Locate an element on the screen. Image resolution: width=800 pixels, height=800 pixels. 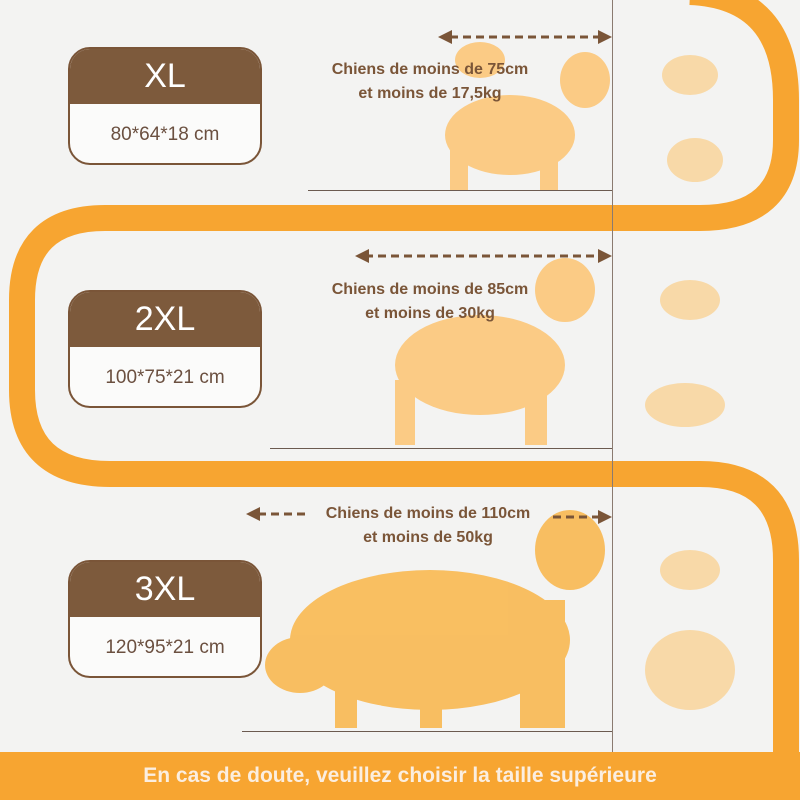
size-card-2xl: 2XL 100*75*21 cm is located at coordinates (165, 349).